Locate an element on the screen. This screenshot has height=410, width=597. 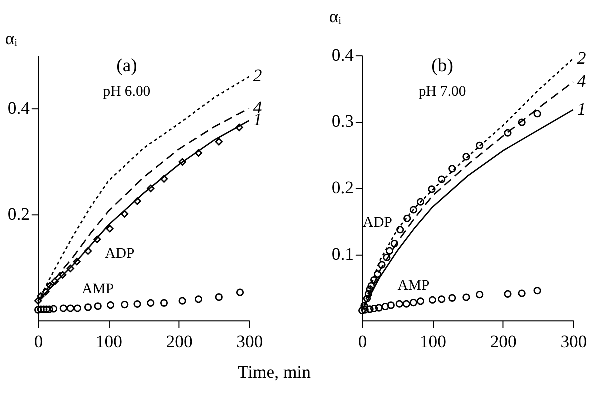
annotation: (a) is located at coordinates (127, 65).